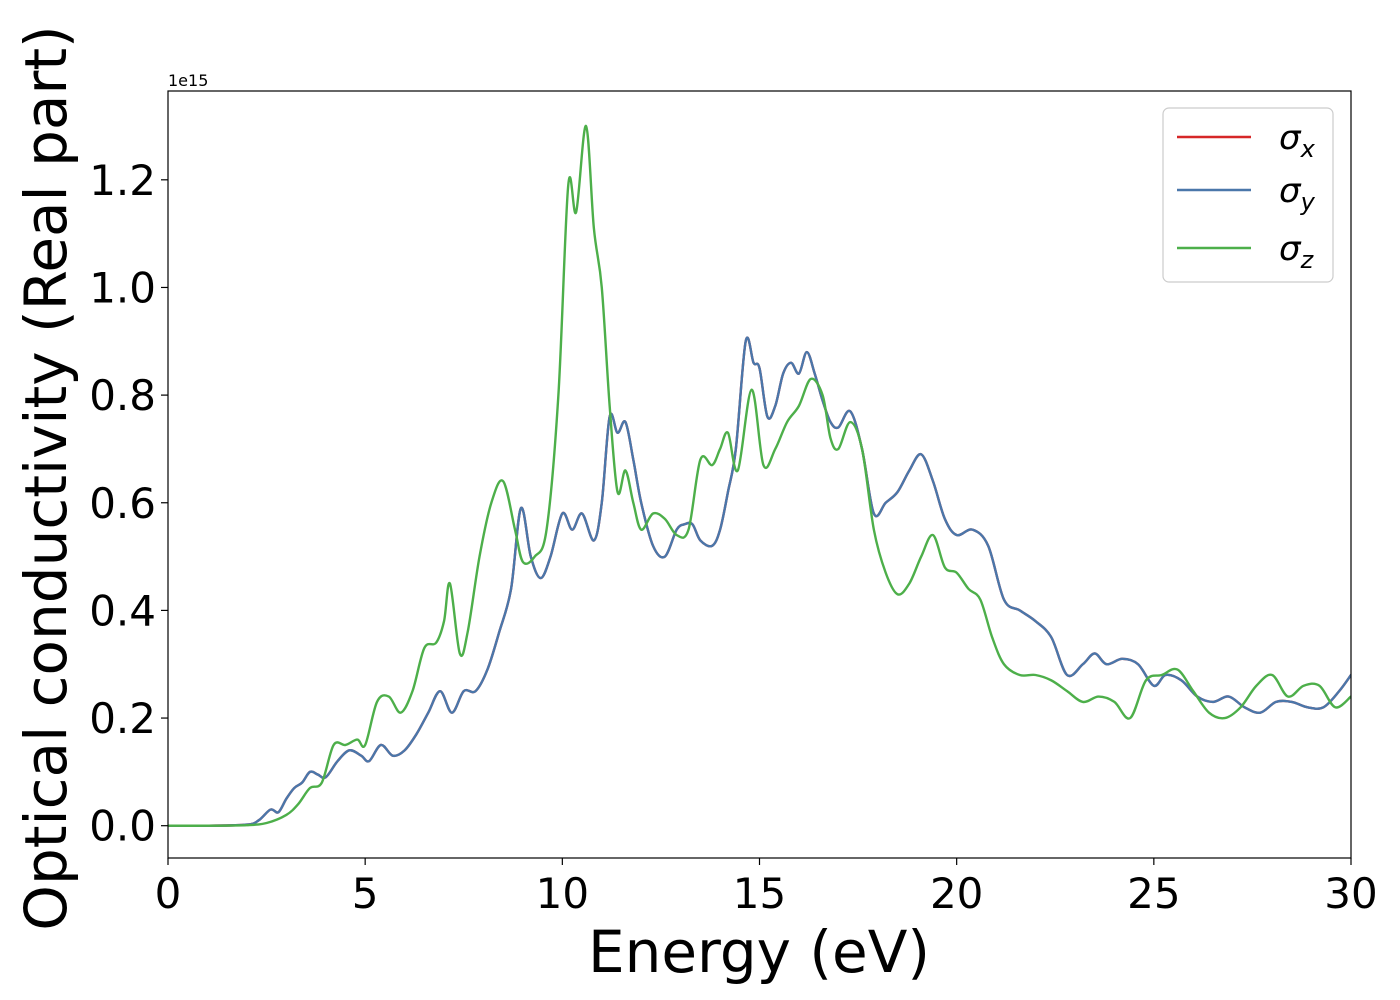  Describe the element at coordinates (1350, 893) in the screenshot. I see `x-tick-label: 30` at that location.